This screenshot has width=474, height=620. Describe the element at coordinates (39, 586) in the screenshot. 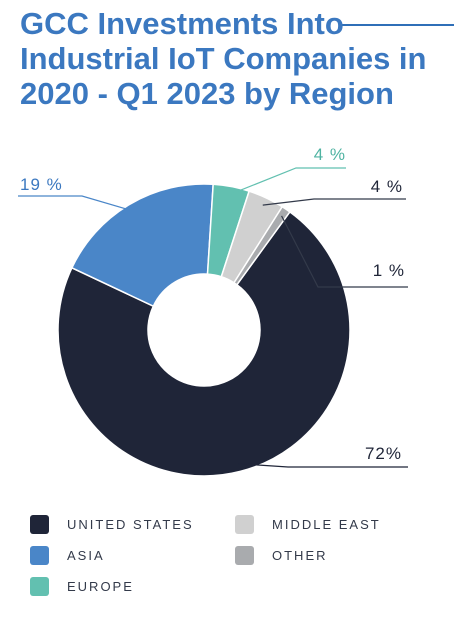

I see `legend-swatch-europe` at that location.